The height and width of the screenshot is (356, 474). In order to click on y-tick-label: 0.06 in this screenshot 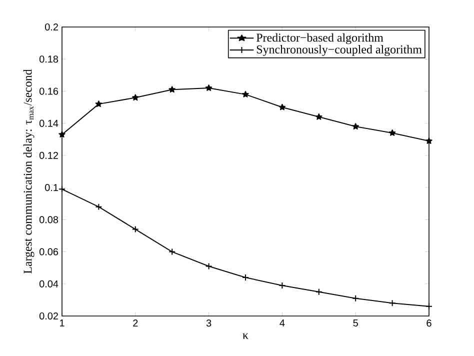, I will do `click(48, 252)`.